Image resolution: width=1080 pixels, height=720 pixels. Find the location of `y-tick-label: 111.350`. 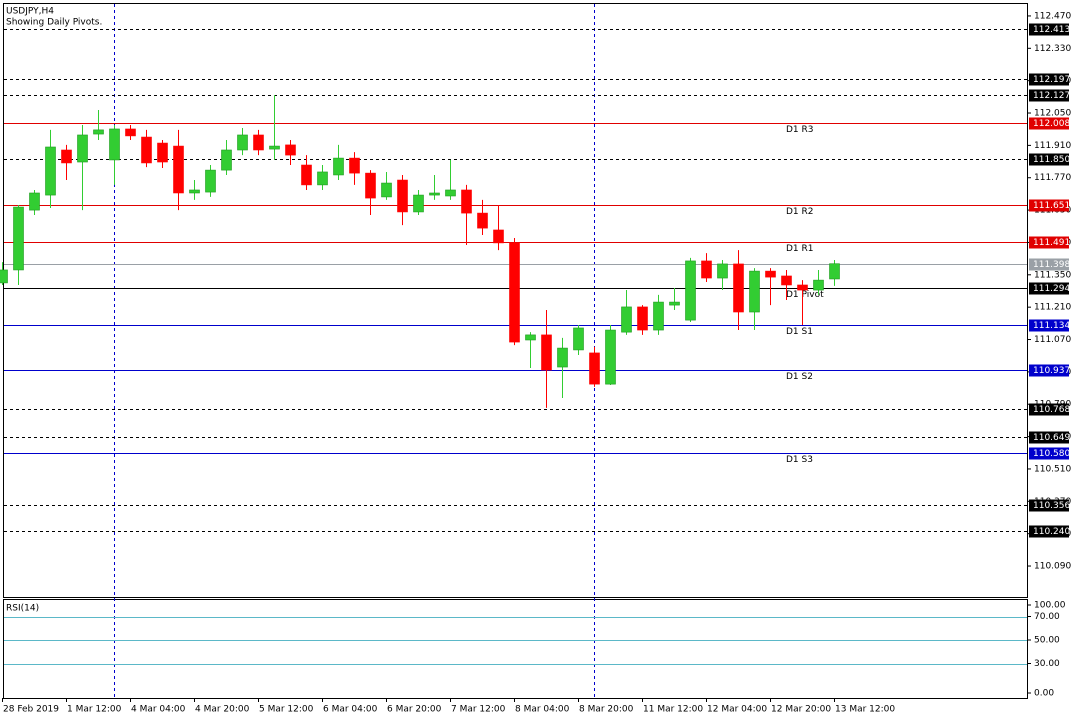

y-tick-label: 111.350 is located at coordinates (1052, 275).